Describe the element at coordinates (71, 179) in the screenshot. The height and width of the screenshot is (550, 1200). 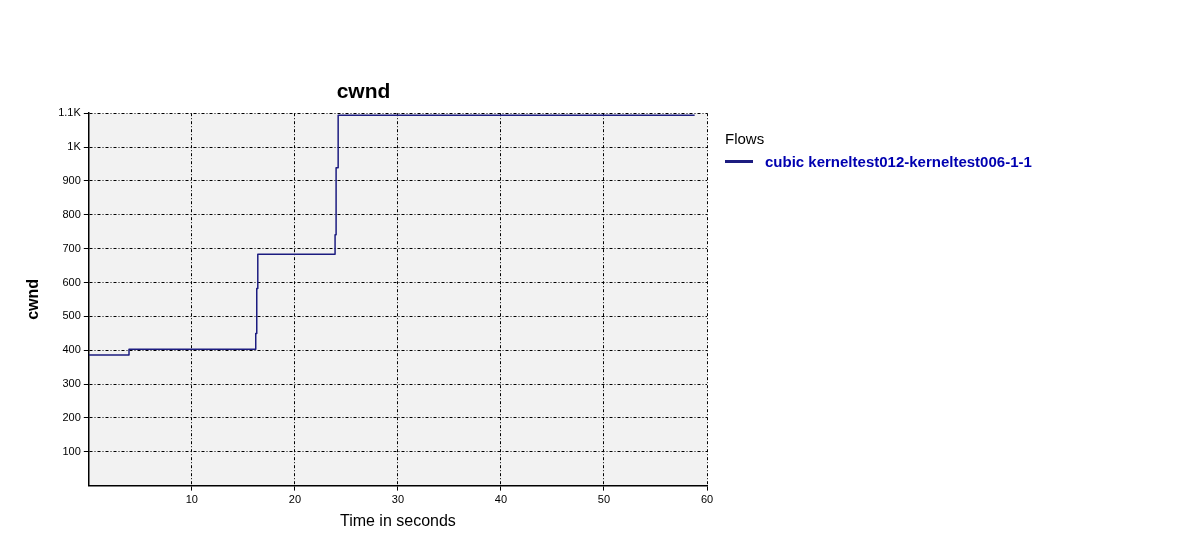
I see `y-tick-label: 900` at that location.